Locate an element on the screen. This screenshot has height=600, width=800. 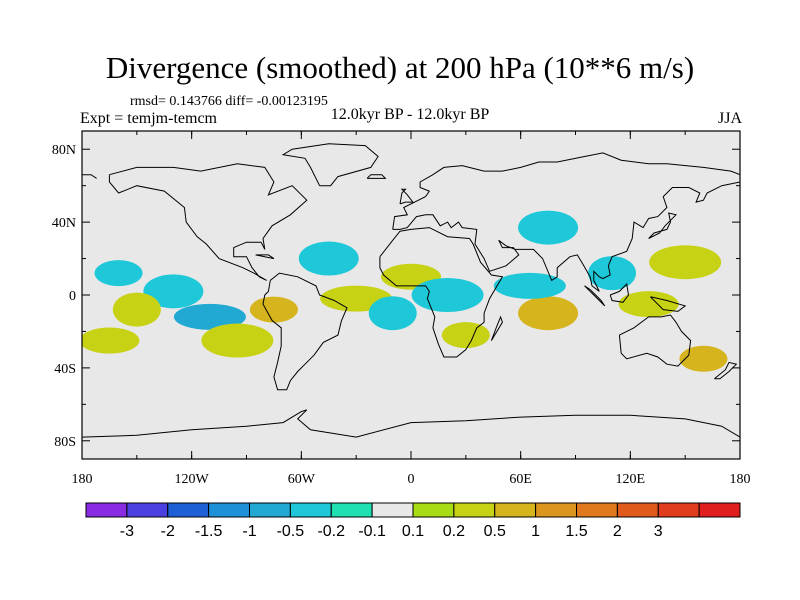
colorbar is located at coordinates (413, 510).